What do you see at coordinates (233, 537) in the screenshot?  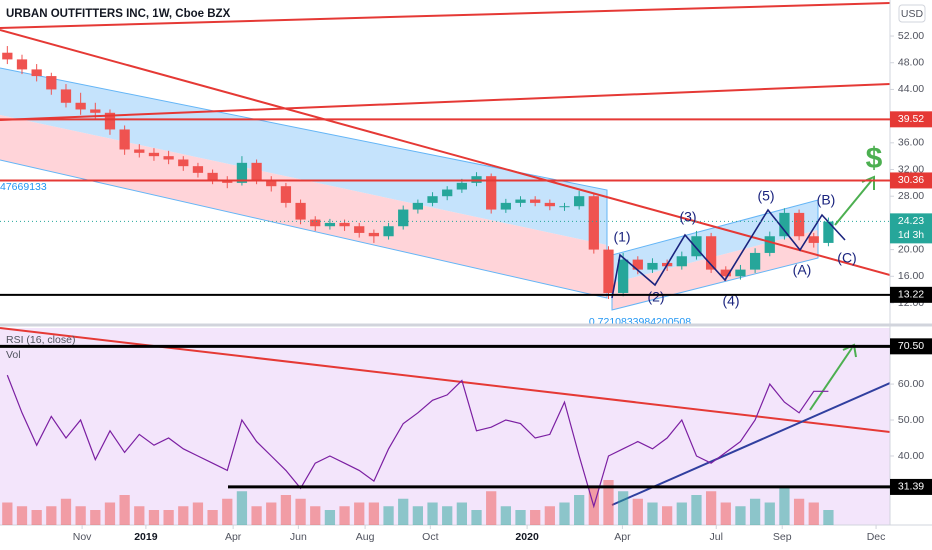 I see `x-tick-label: Apr` at bounding box center [233, 537].